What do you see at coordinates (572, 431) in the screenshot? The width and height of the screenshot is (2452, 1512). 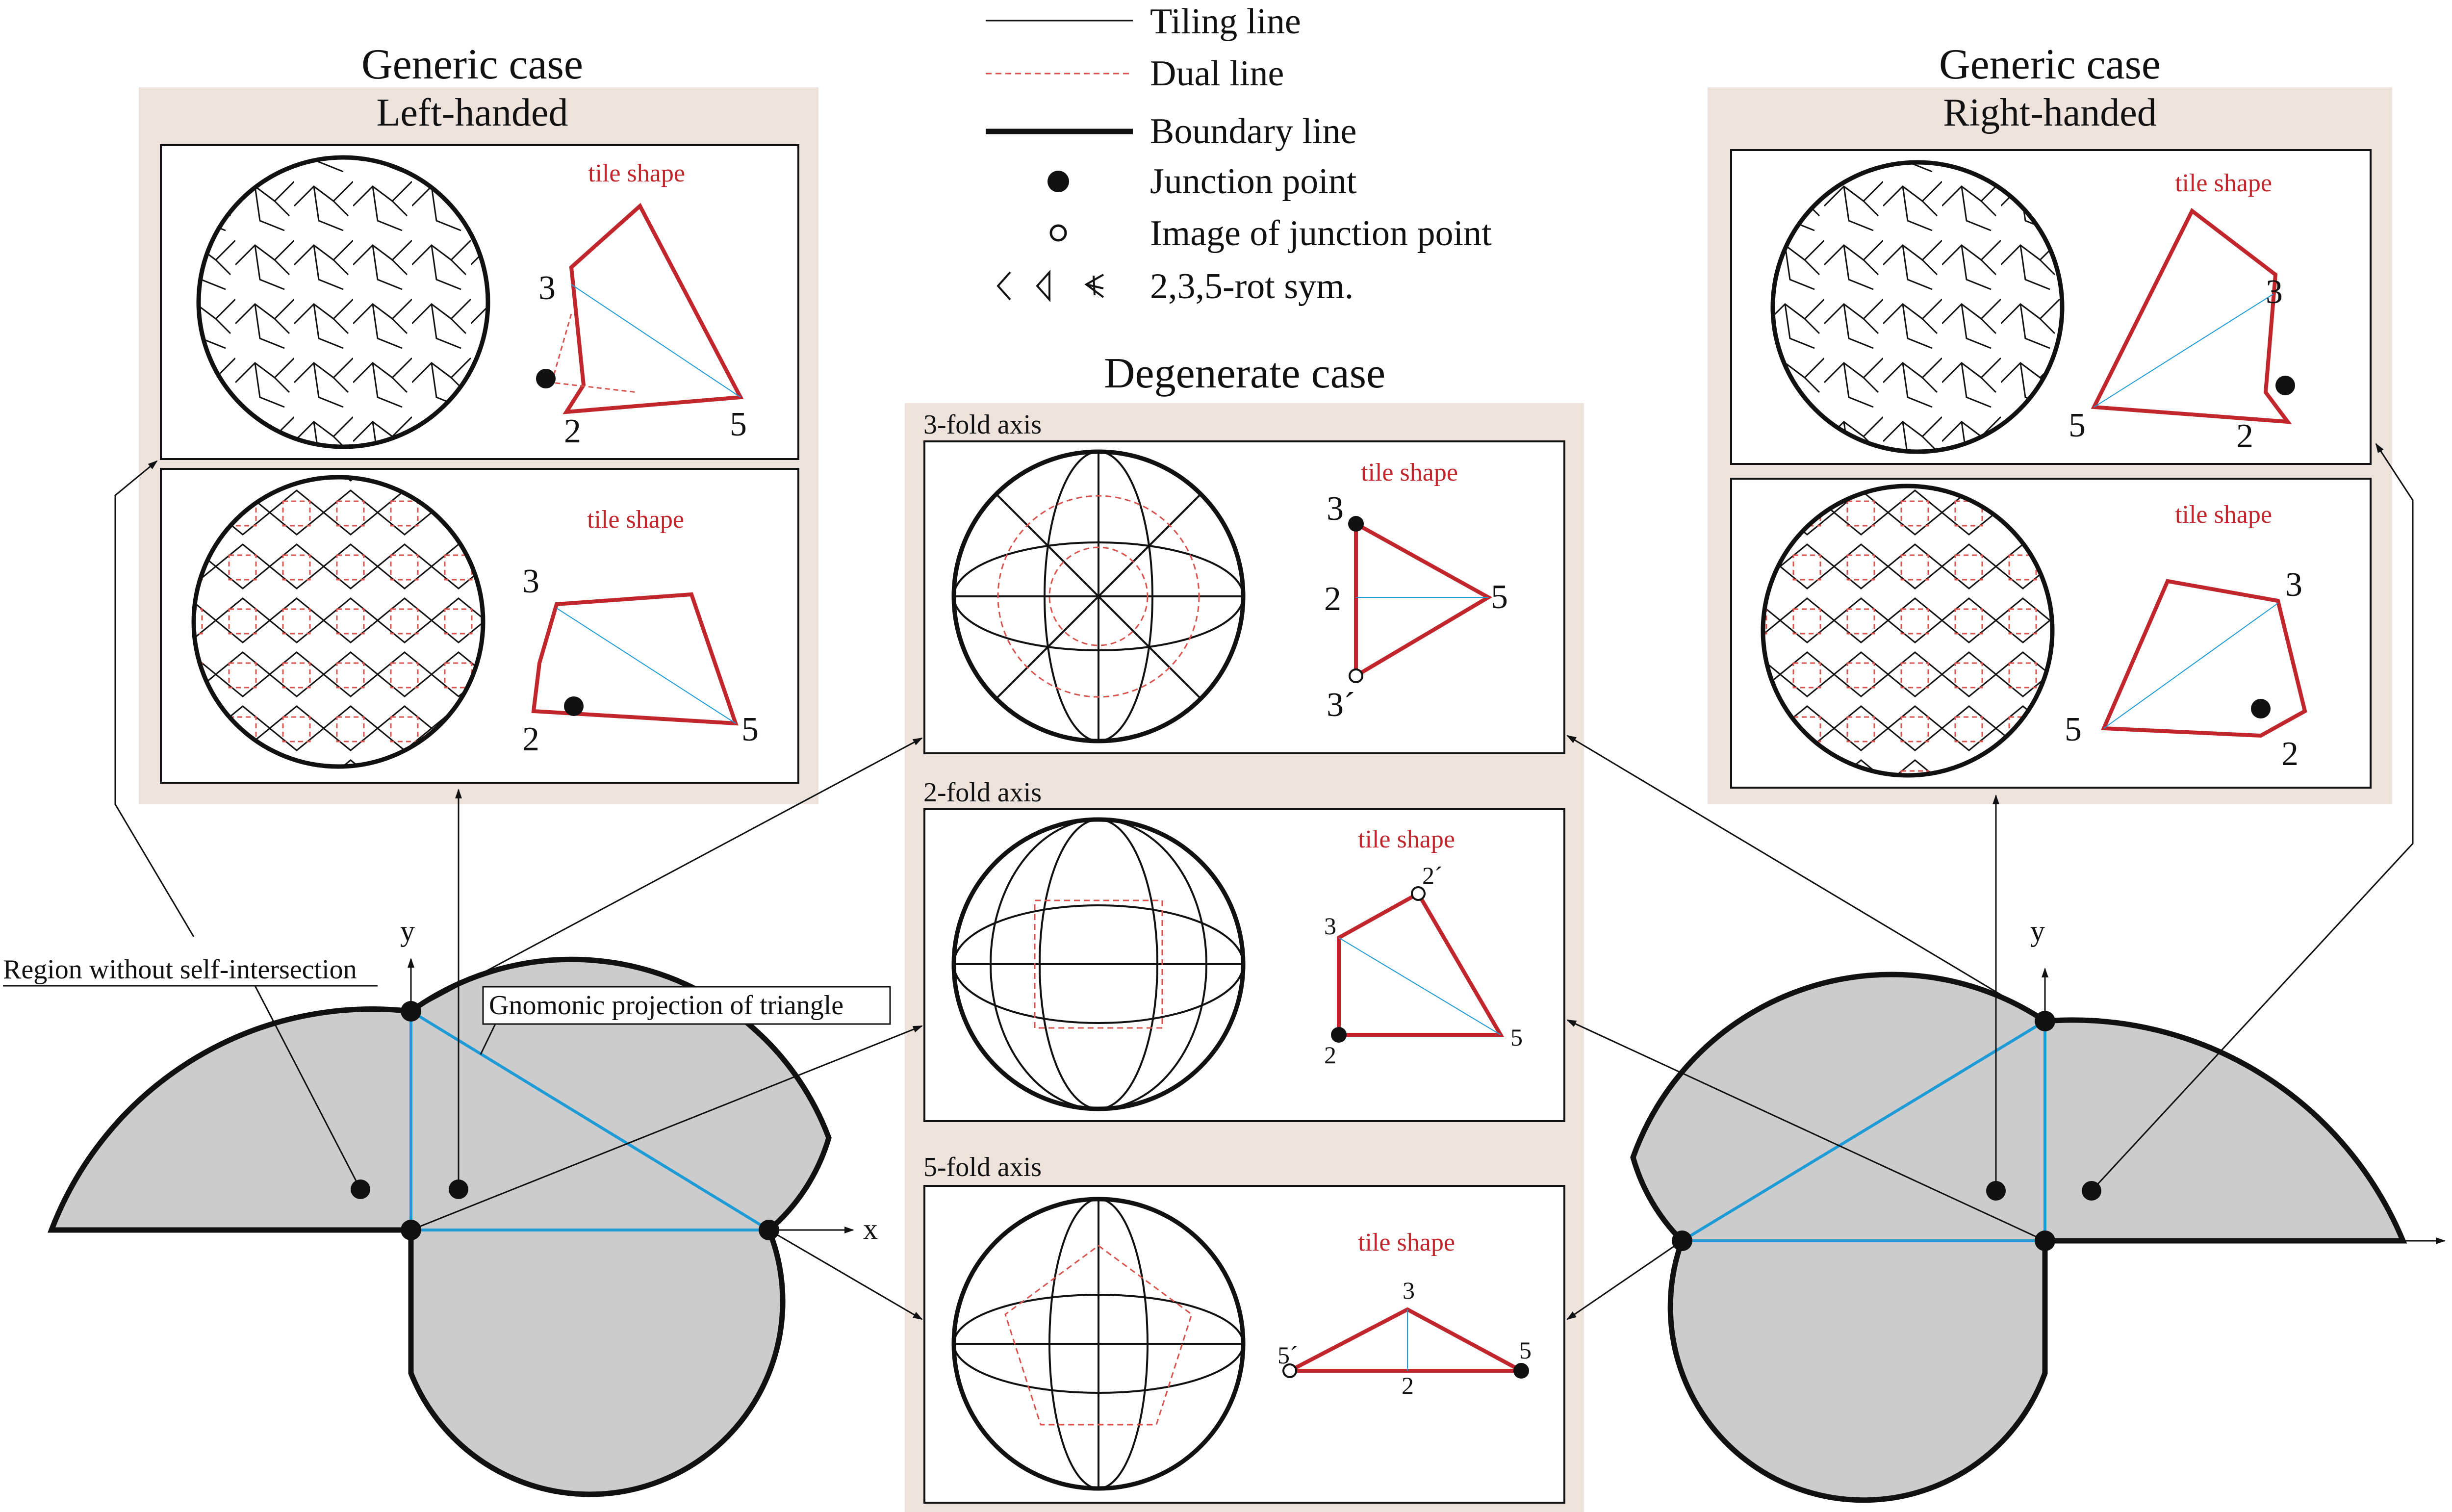 I see `left-top-v2: 2` at bounding box center [572, 431].